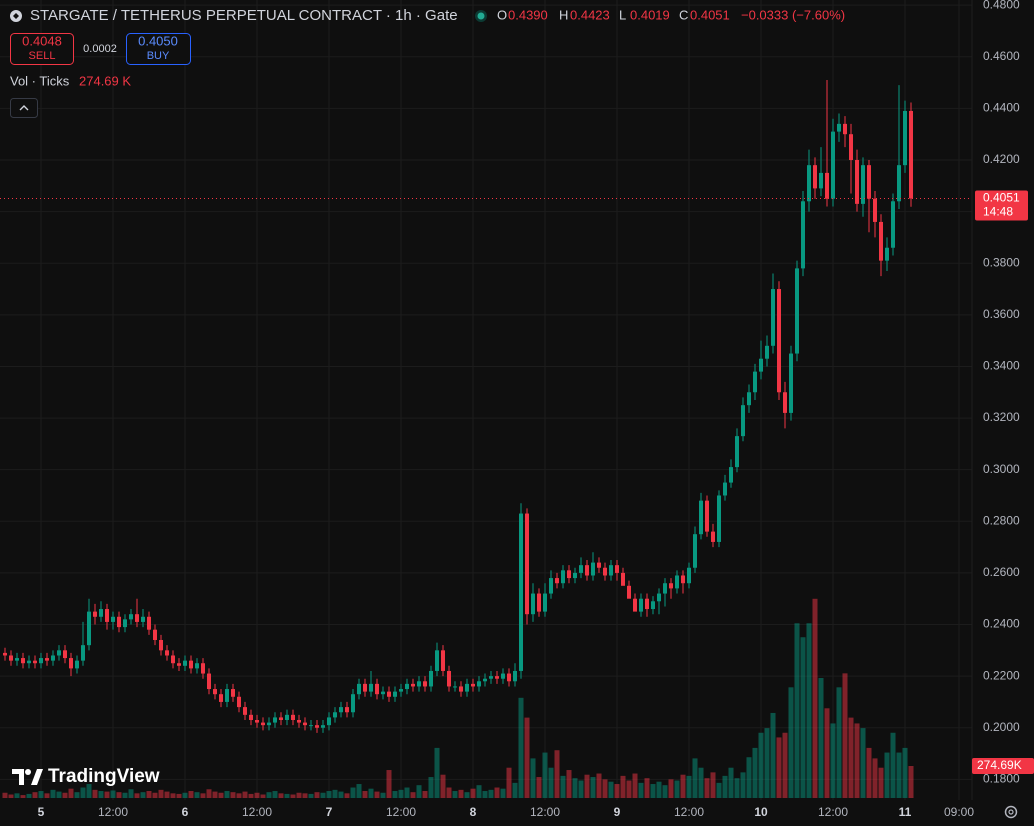  I want to click on settings-gear, so click(1011, 812).